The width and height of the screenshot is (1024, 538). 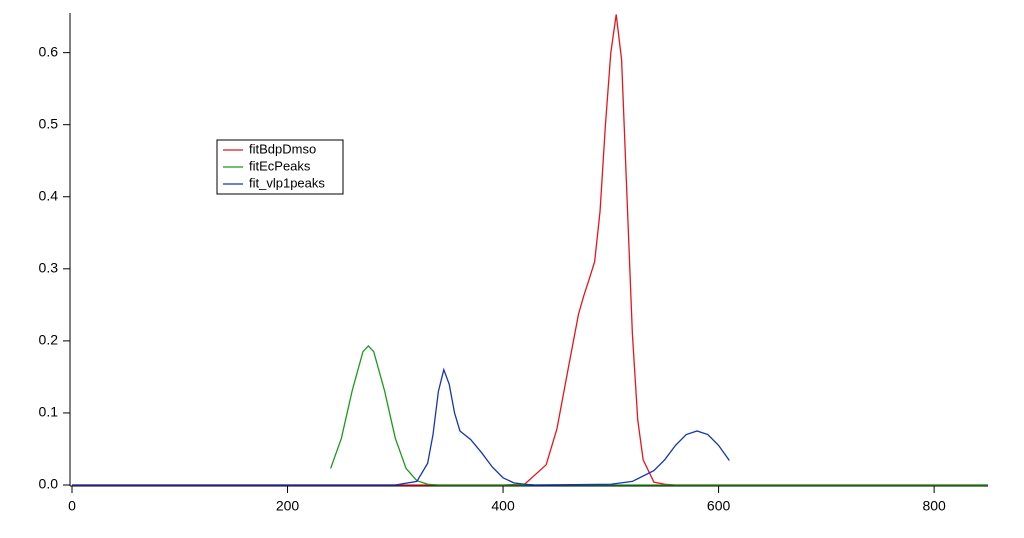 What do you see at coordinates (49, 123) in the screenshot?
I see `y-tick-label: 0.5` at bounding box center [49, 123].